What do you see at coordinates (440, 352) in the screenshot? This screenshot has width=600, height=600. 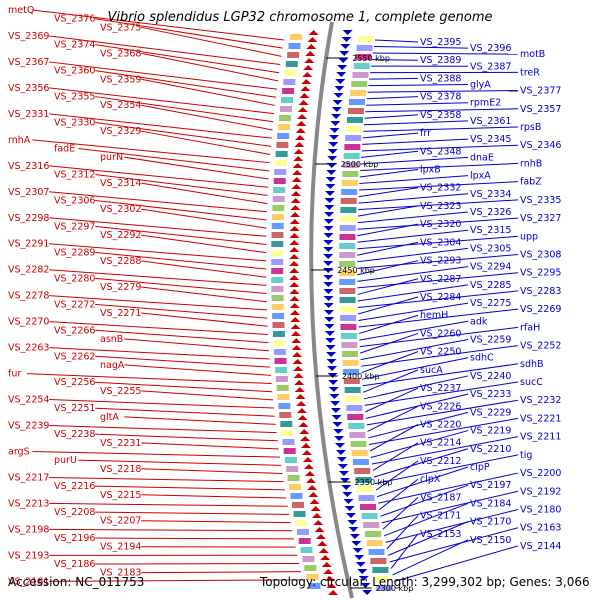 I see `right-gene-label: VS_2250` at bounding box center [440, 352].